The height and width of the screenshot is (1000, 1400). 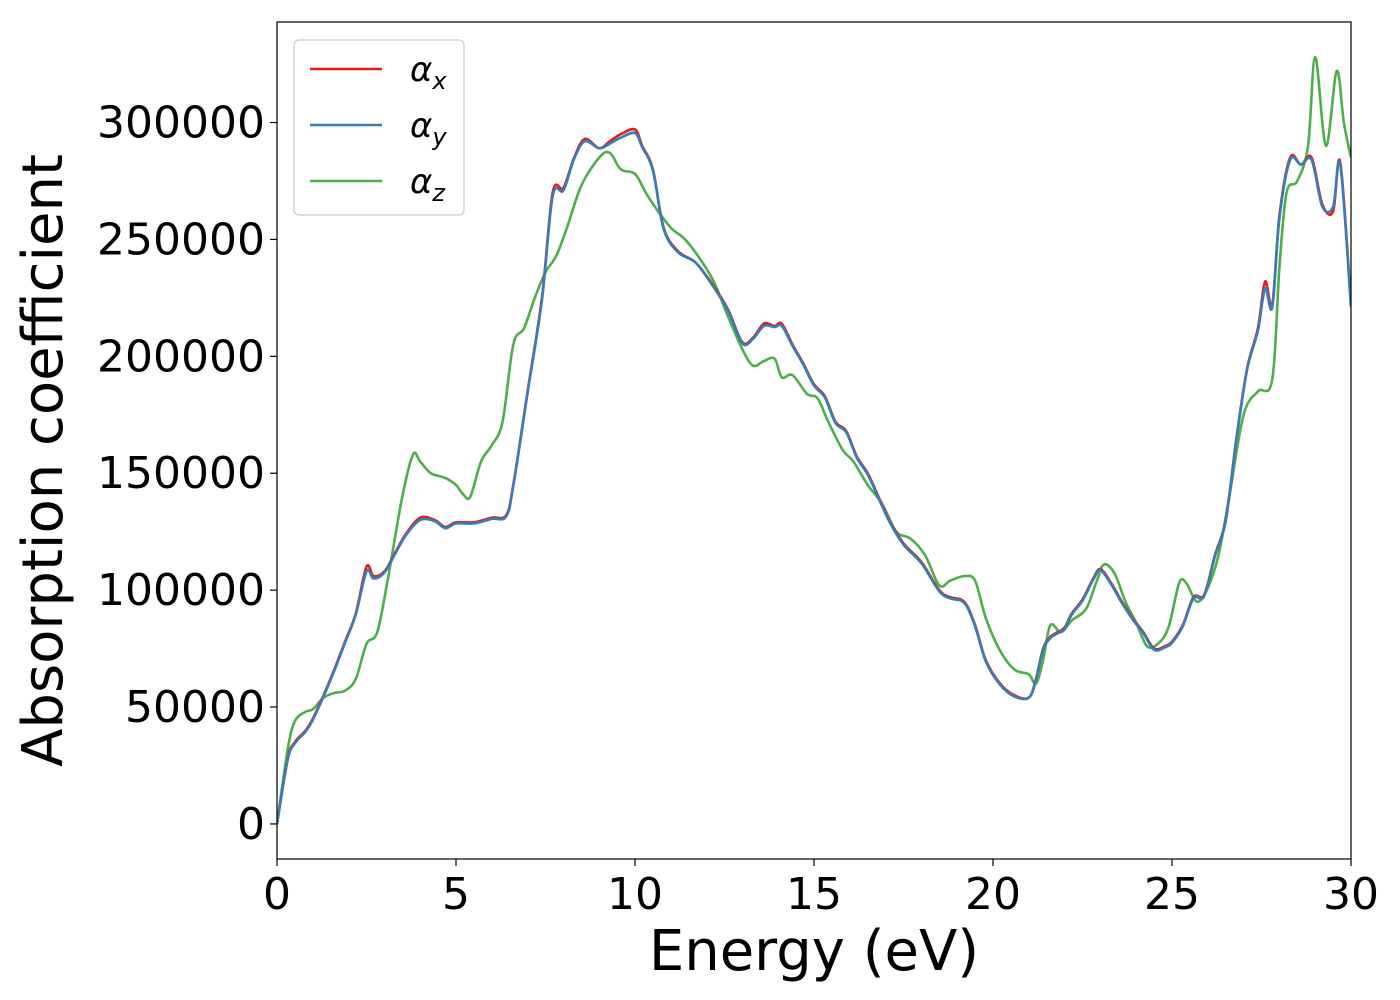 What do you see at coordinates (43, 460) in the screenshot?
I see `y-axis-title: Absorption coefficient` at bounding box center [43, 460].